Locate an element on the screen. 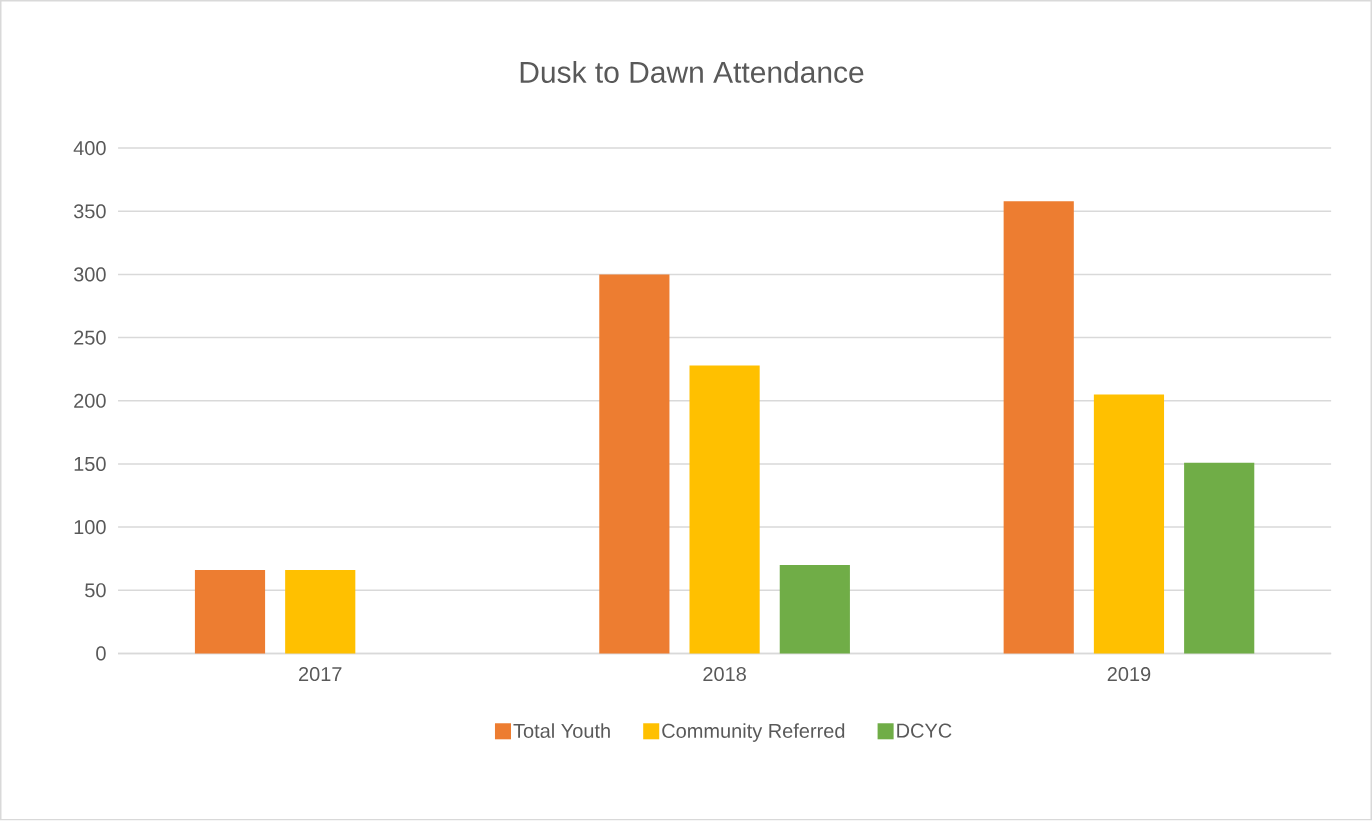 The height and width of the screenshot is (821, 1372). x-tick-label: 2019 is located at coordinates (1129, 674).